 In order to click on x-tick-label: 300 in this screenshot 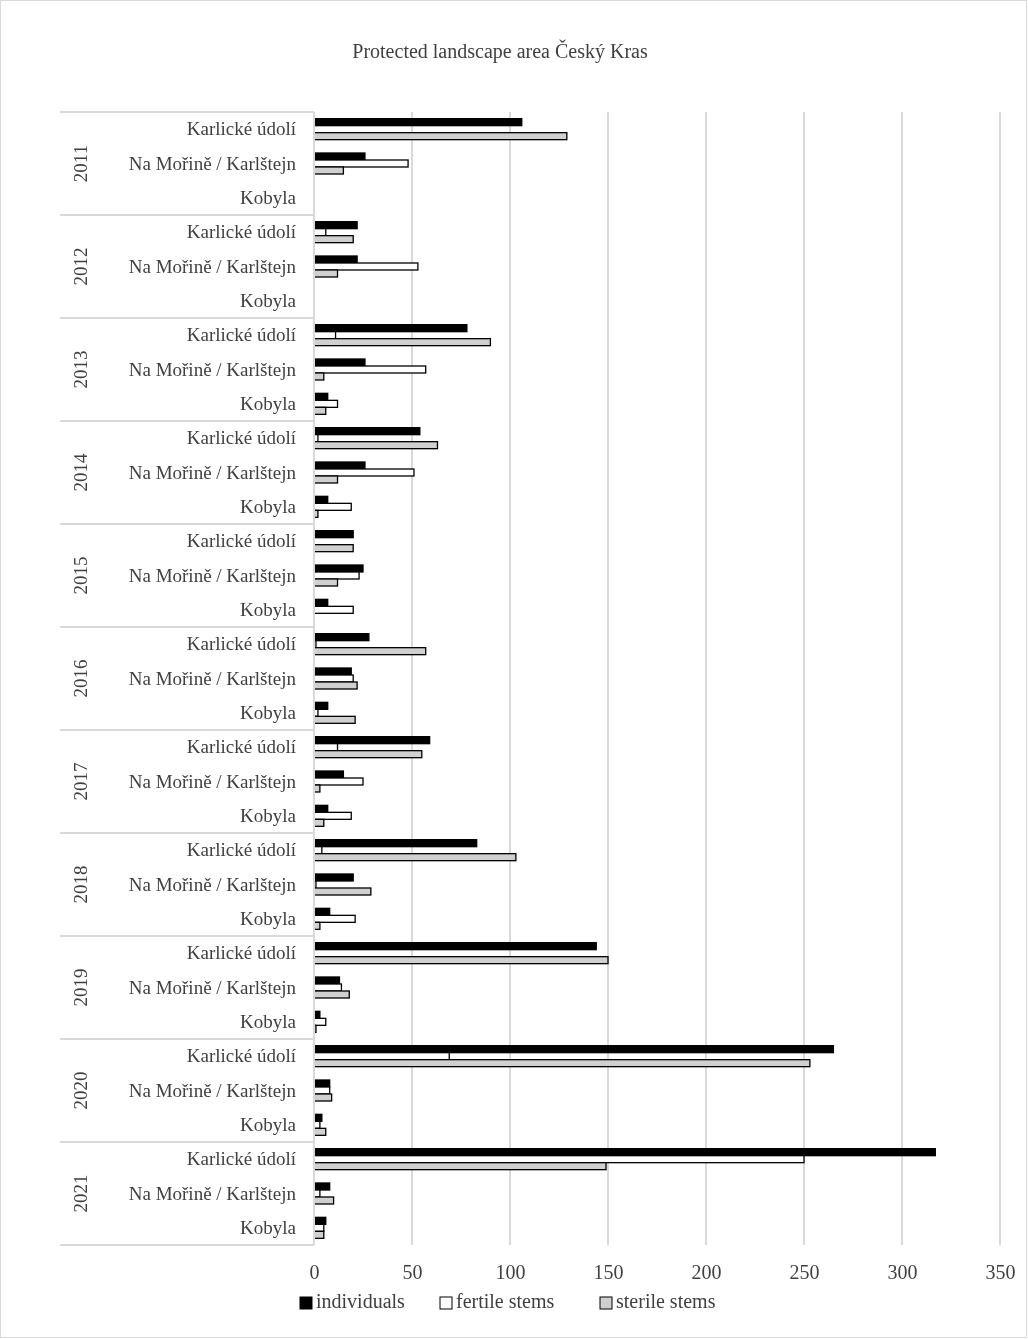, I will do `click(902, 1272)`.